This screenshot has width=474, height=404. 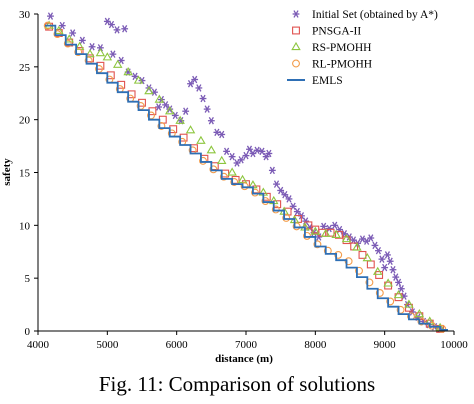 What do you see at coordinates (107, 345) in the screenshot?
I see `x-tick-label: 5000` at bounding box center [107, 345].